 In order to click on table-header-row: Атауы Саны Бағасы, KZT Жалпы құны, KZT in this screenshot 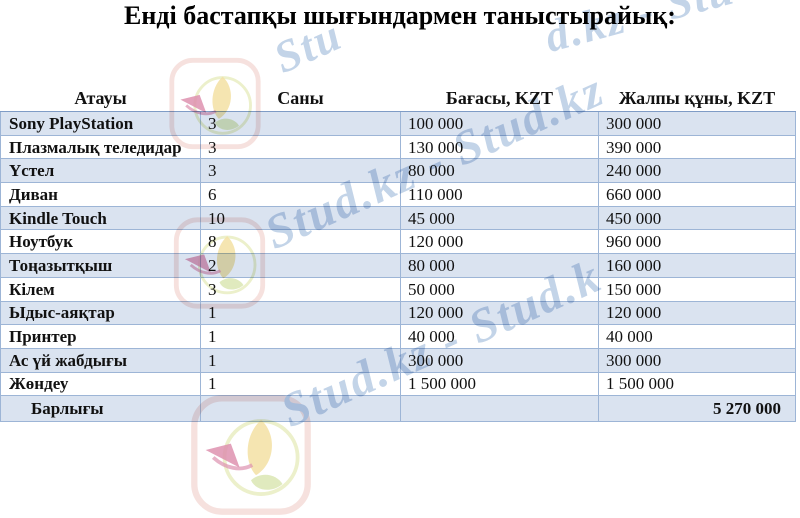, I will do `click(398, 98)`.